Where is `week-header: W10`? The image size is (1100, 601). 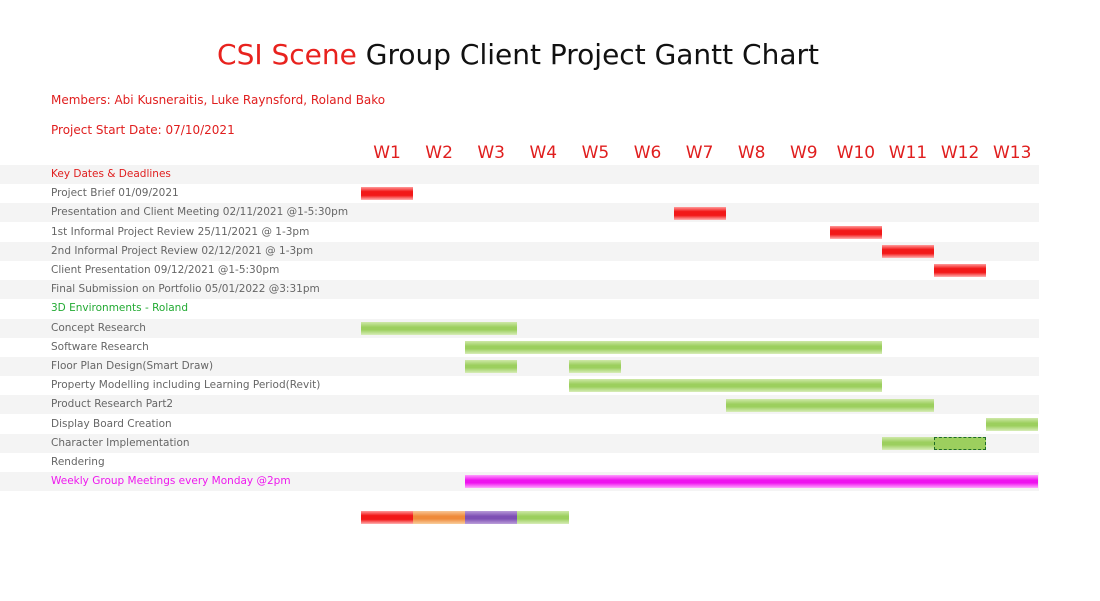 week-header: W10 is located at coordinates (856, 153).